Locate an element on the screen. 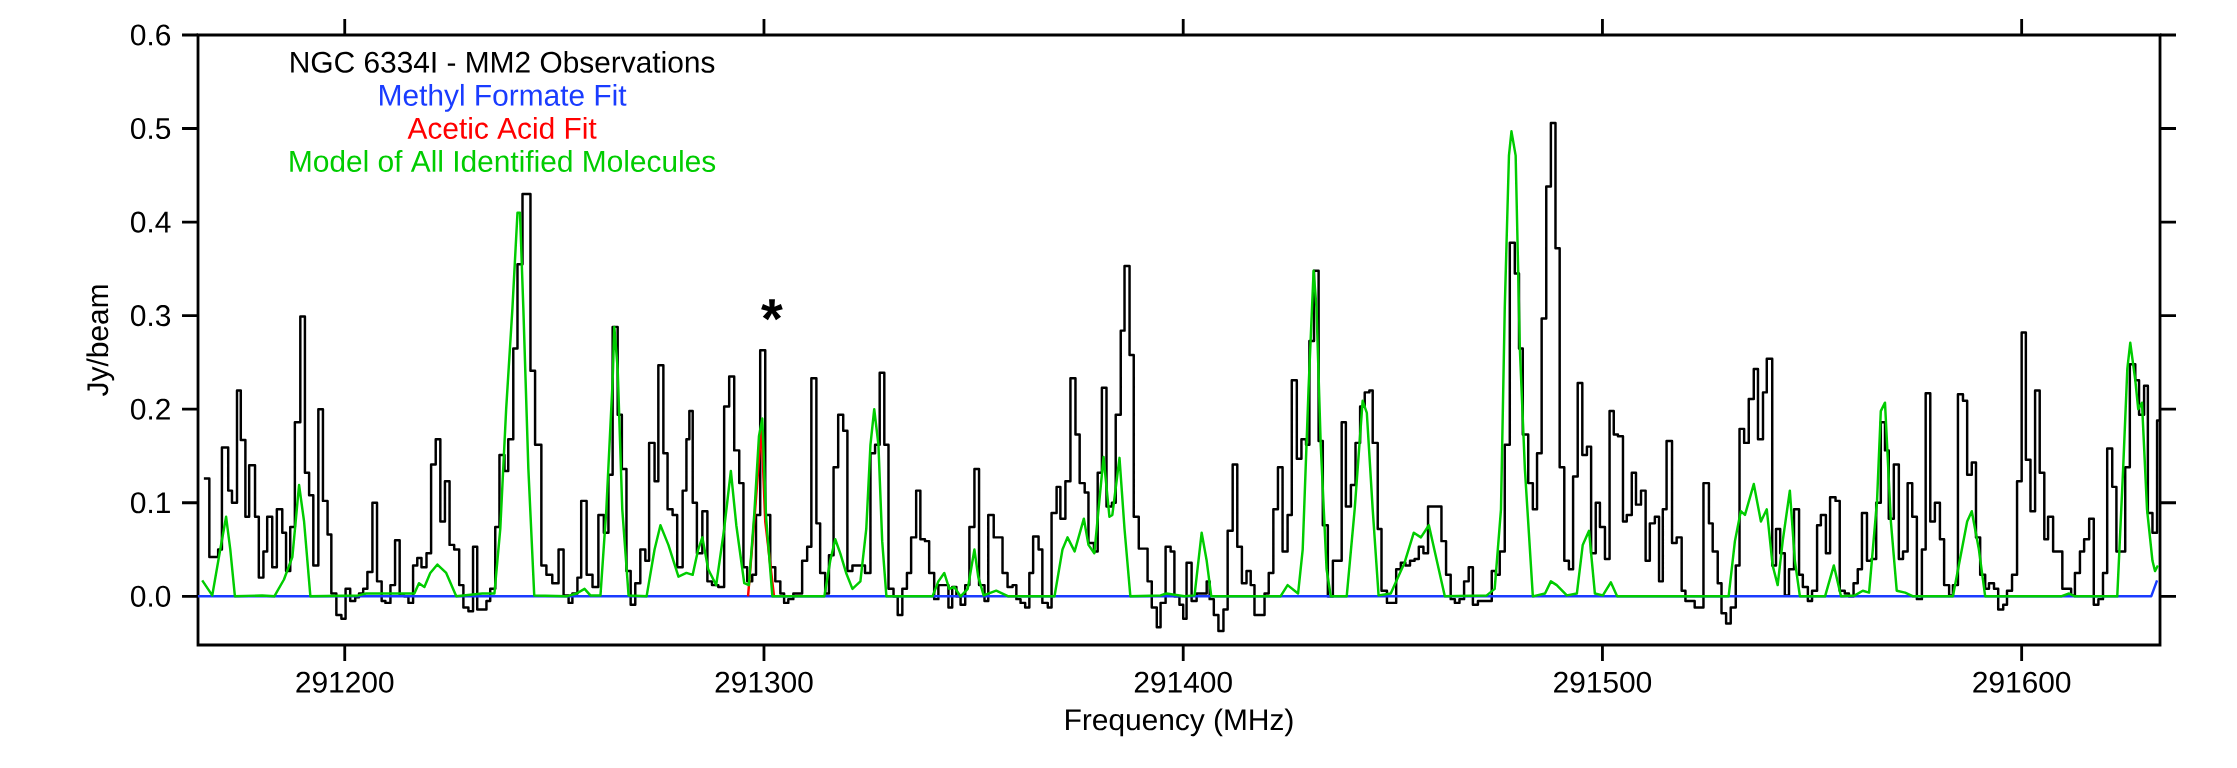 This screenshot has height=768, width=2237. x-axis-title: Frequency (MHz) is located at coordinates (1179, 722).